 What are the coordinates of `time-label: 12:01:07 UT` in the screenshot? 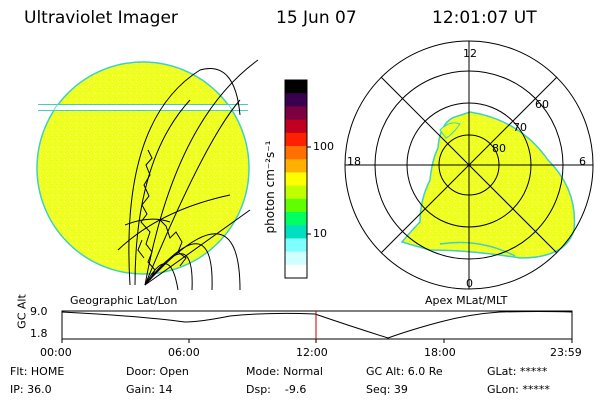 It's located at (484, 18).